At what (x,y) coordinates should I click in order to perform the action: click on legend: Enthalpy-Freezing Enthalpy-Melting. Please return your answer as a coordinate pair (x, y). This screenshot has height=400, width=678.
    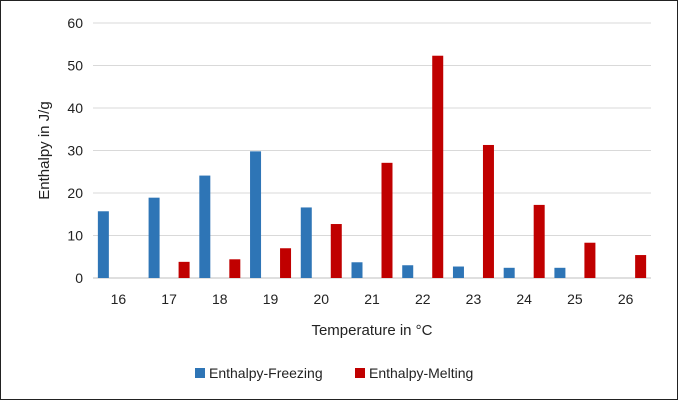
    Looking at the image, I should click on (334, 373).